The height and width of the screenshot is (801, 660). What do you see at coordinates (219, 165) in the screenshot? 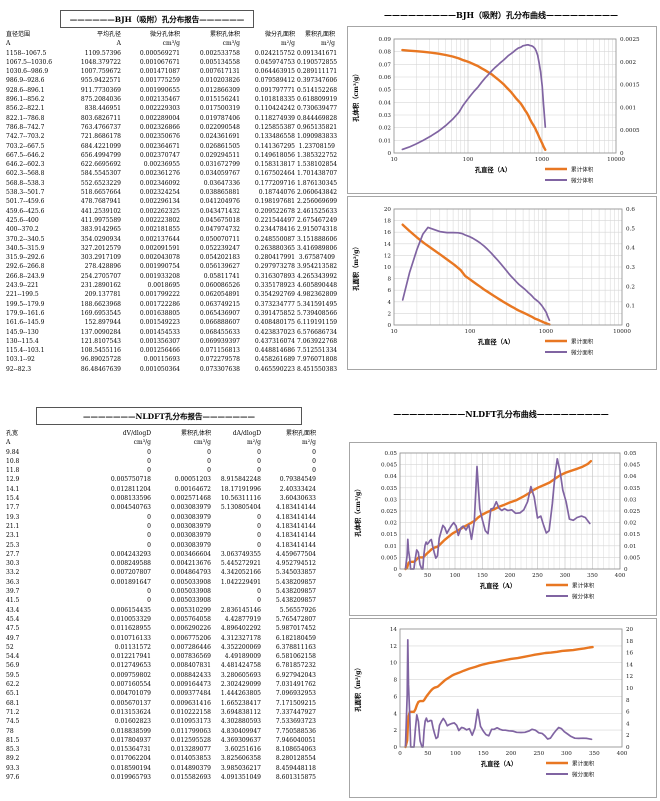
I see `table-cell: 0.031672799` at bounding box center [219, 165].